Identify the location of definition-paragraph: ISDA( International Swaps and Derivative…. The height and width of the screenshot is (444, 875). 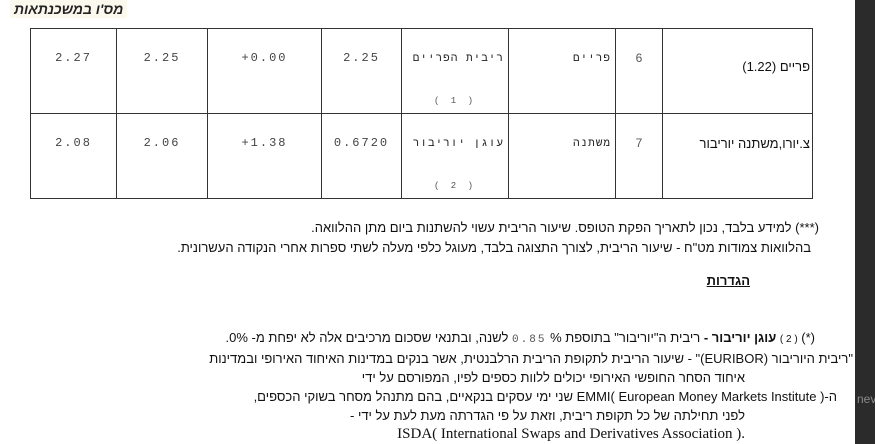
(571, 434).